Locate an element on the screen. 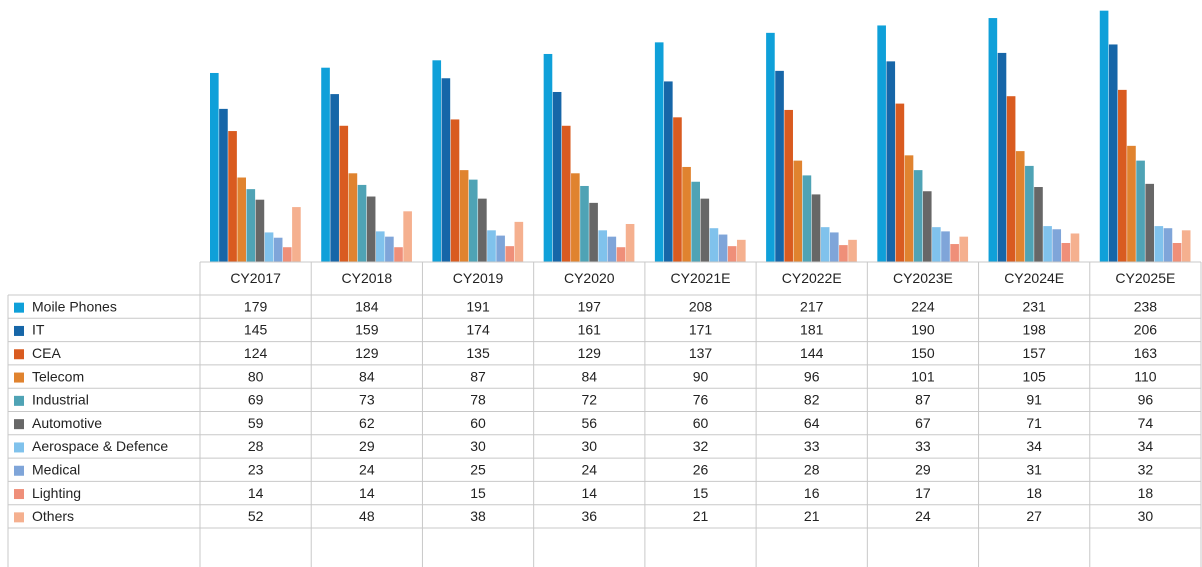  table-value: 78 is located at coordinates (478, 400).